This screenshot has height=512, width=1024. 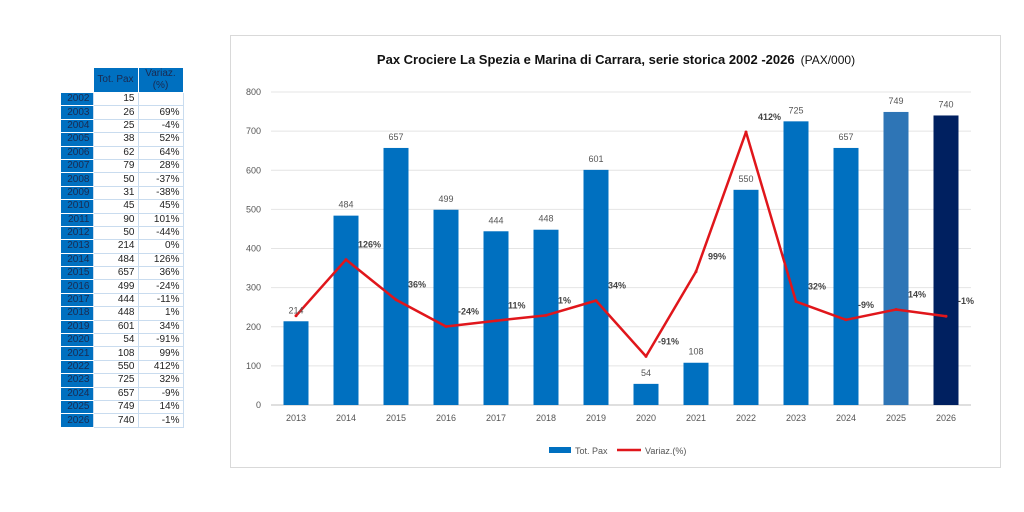 What do you see at coordinates (77, 80) in the screenshot?
I see `corner-cell` at bounding box center [77, 80].